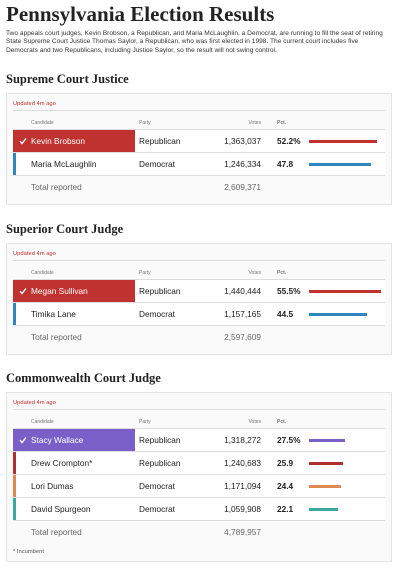 The height and width of the screenshot is (572, 400). What do you see at coordinates (242, 532) in the screenshot?
I see `total-votes: 4,789,957` at bounding box center [242, 532].